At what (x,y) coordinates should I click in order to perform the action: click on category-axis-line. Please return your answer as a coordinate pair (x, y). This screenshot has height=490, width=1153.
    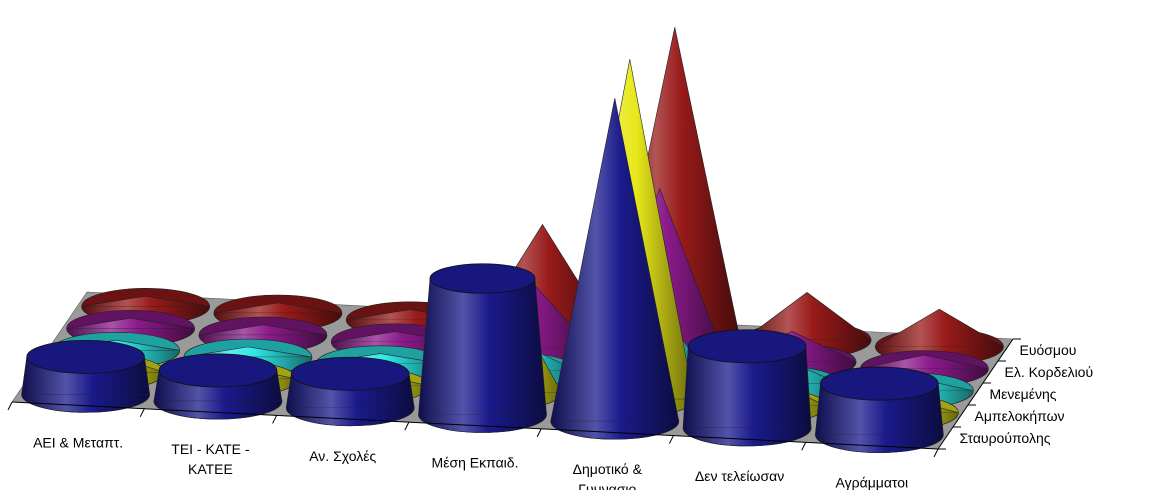
    Looking at the image, I should click on (475, 425).